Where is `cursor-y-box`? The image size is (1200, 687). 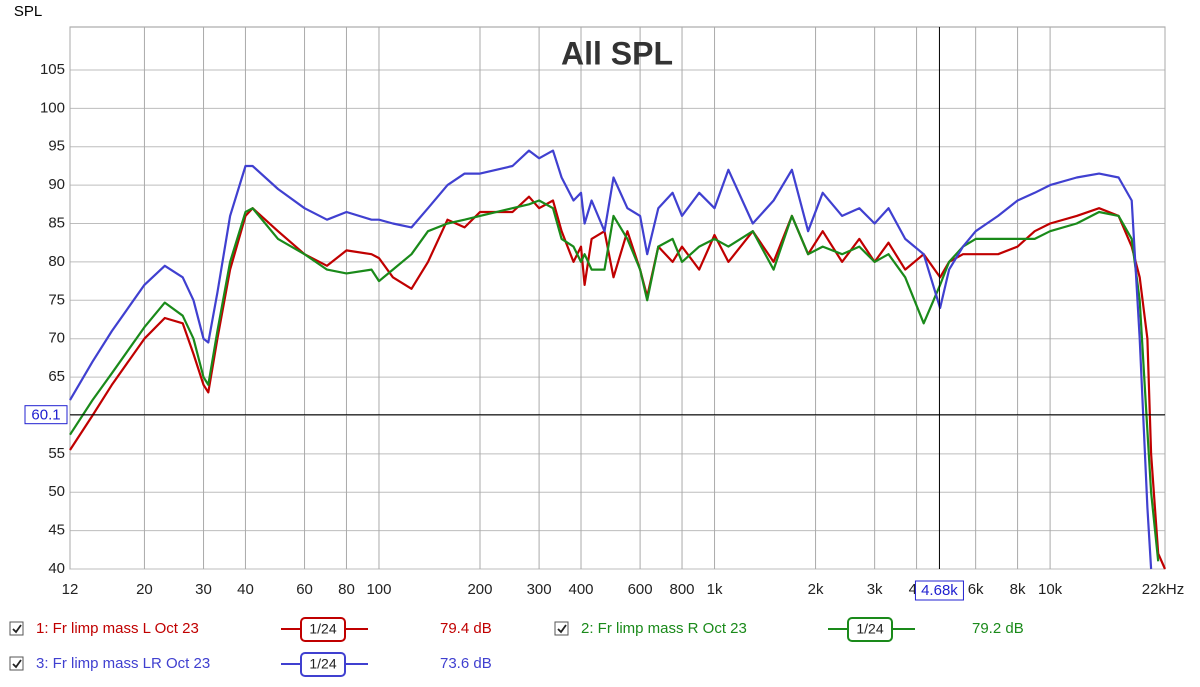 cursor-y-box is located at coordinates (46, 415).